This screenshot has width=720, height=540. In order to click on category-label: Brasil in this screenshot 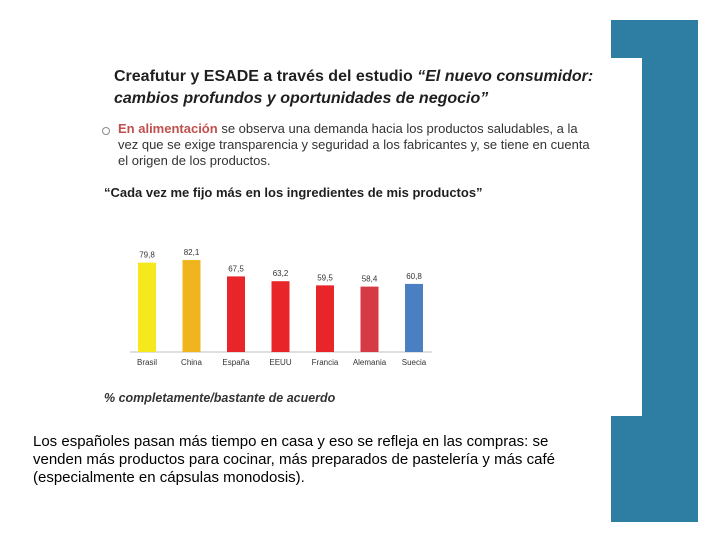, I will do `click(147, 362)`.